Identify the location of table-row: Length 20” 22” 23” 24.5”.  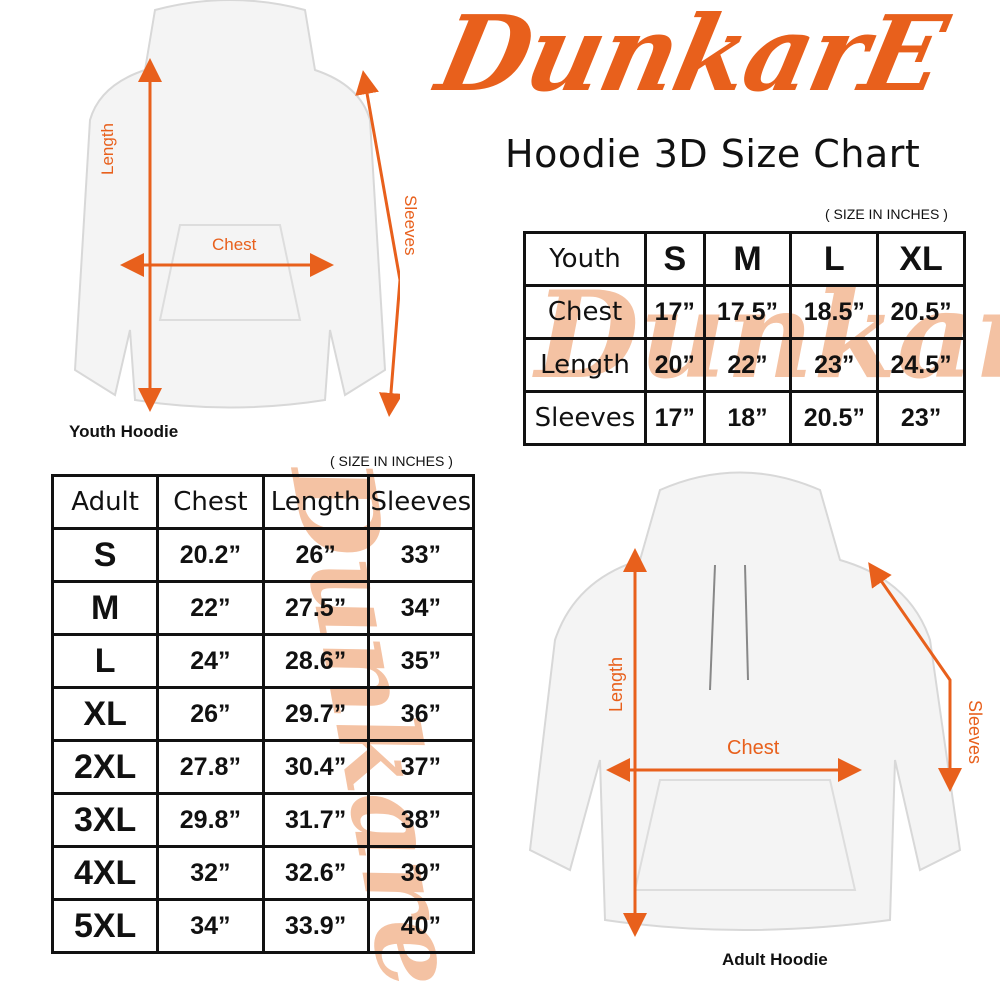
(744, 365).